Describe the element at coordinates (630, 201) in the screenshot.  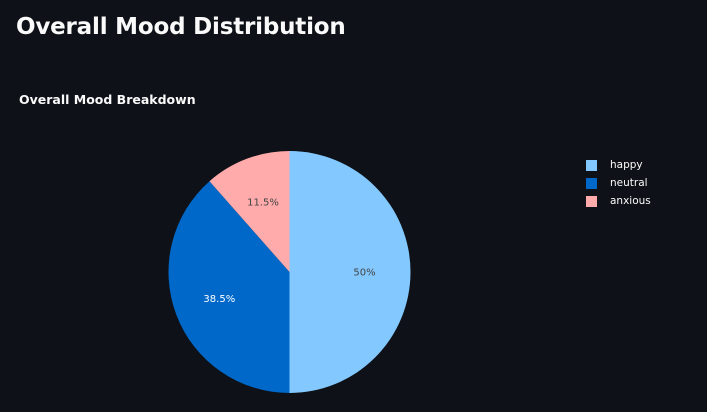
I see `legend-label-anxious: anxious` at that location.